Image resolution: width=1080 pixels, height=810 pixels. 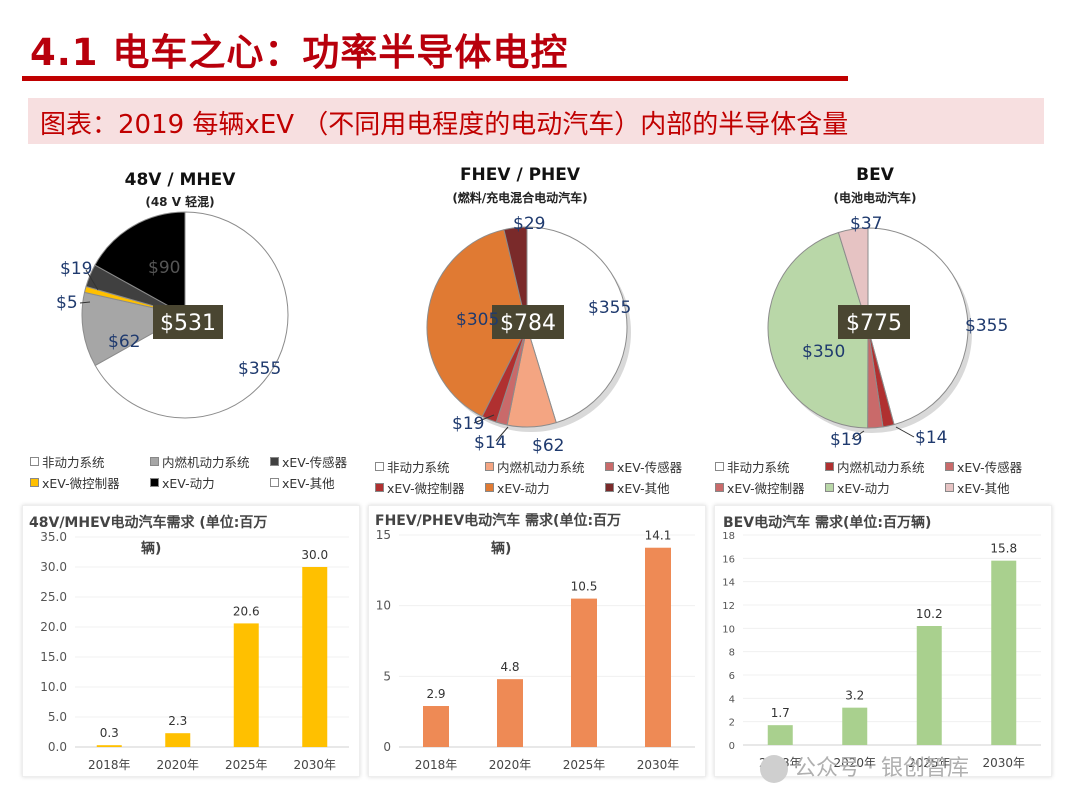 I want to click on pie-chart-mhev: $531 $355 $62 $5 $19 $90, so click(x=172, y=315).